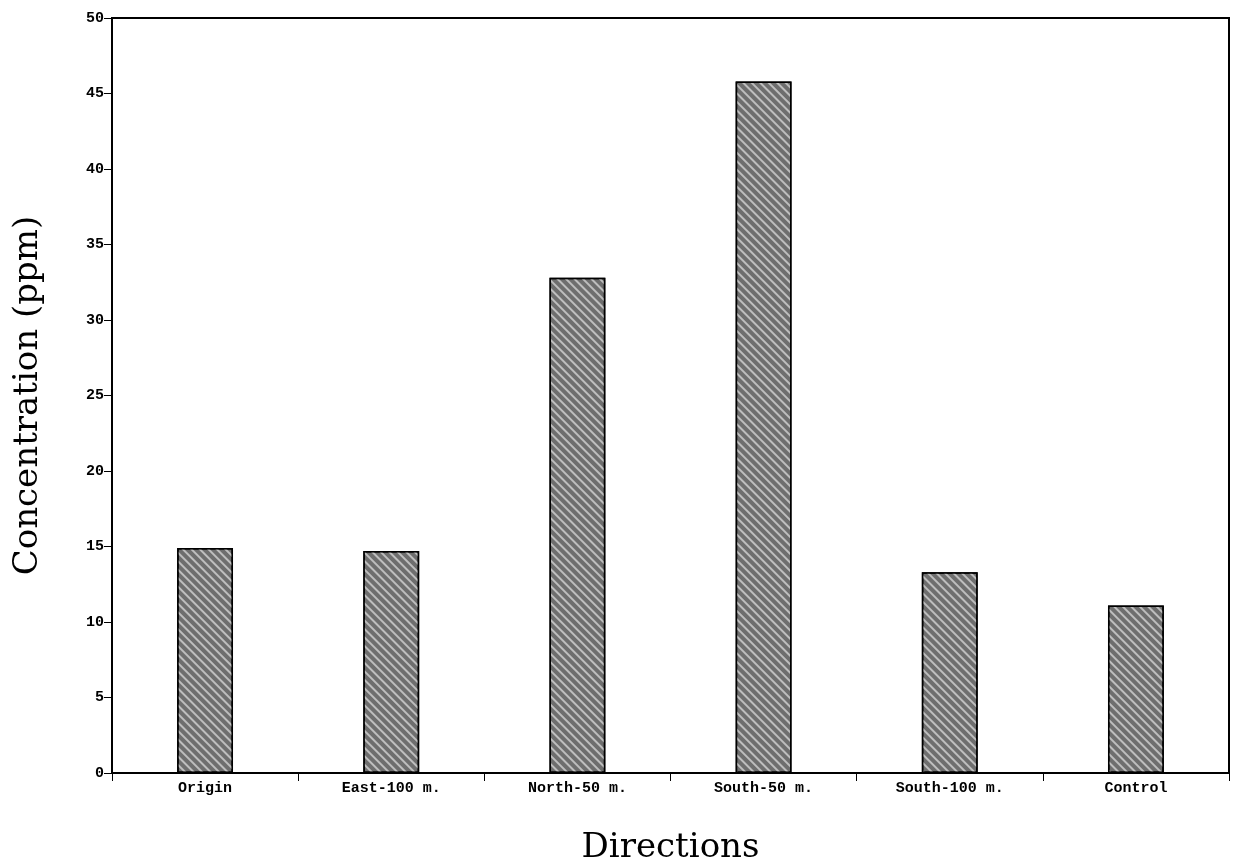  What do you see at coordinates (1136, 788) in the screenshot?
I see `x-tick-label: Control` at bounding box center [1136, 788].